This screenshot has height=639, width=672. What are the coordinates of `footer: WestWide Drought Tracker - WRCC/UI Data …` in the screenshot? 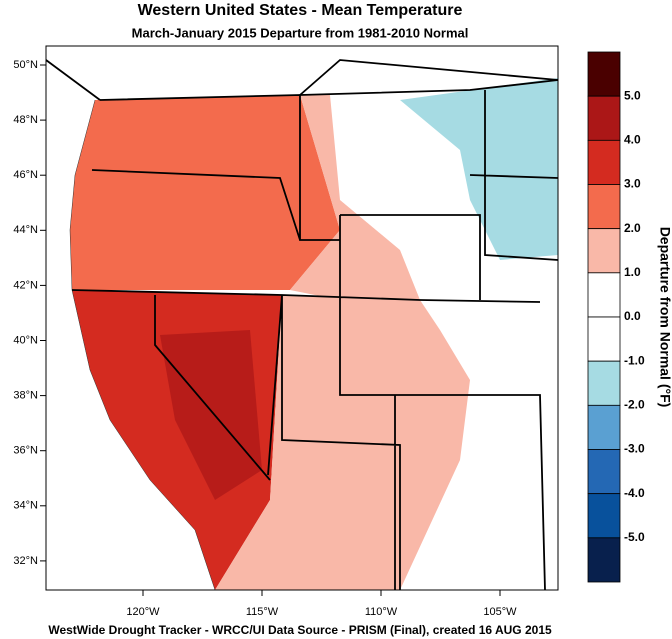 It's located at (300, 630).